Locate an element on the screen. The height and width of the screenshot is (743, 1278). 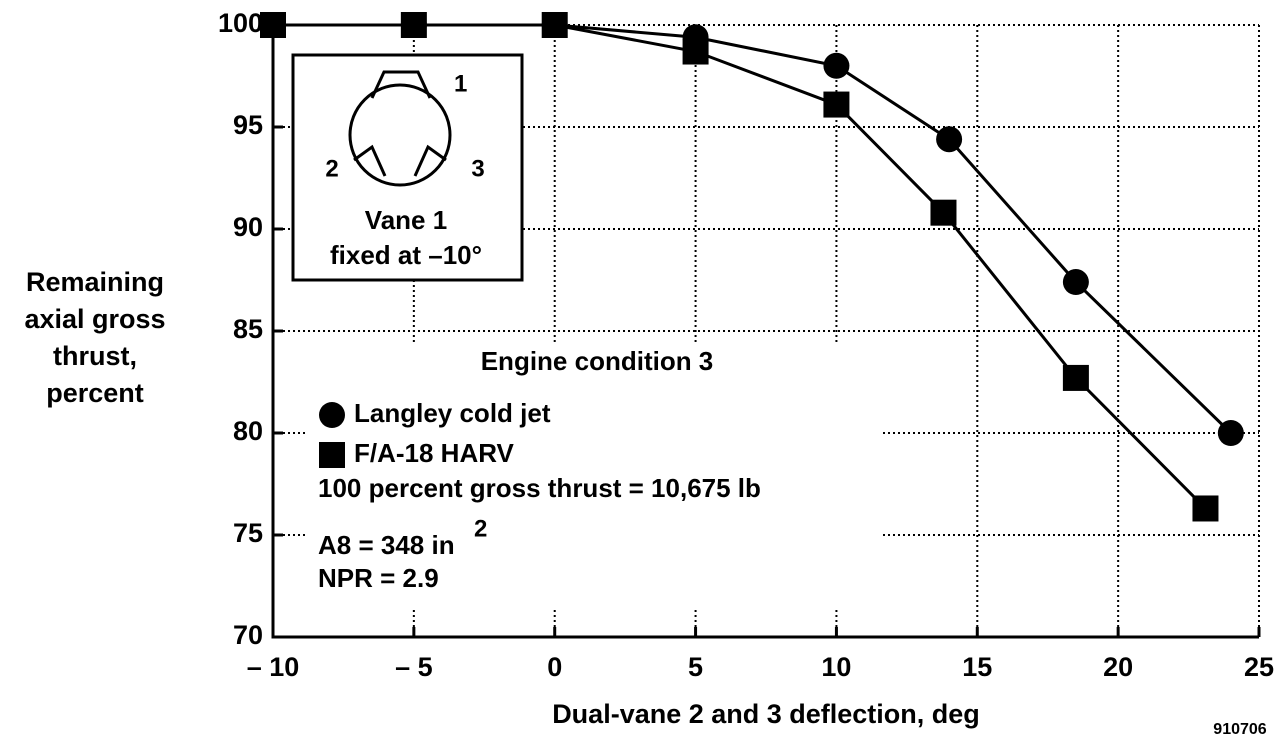
x-axis-label: Dual-vane 2 and 3 deflection, deg is located at coordinates (766, 714).